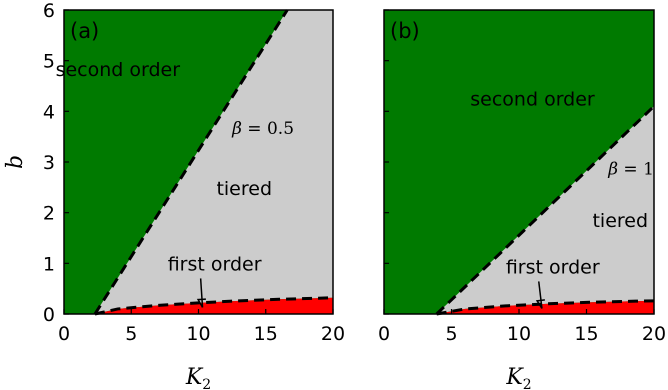  I want to click on beta-label: β = 0.5, so click(262, 129).